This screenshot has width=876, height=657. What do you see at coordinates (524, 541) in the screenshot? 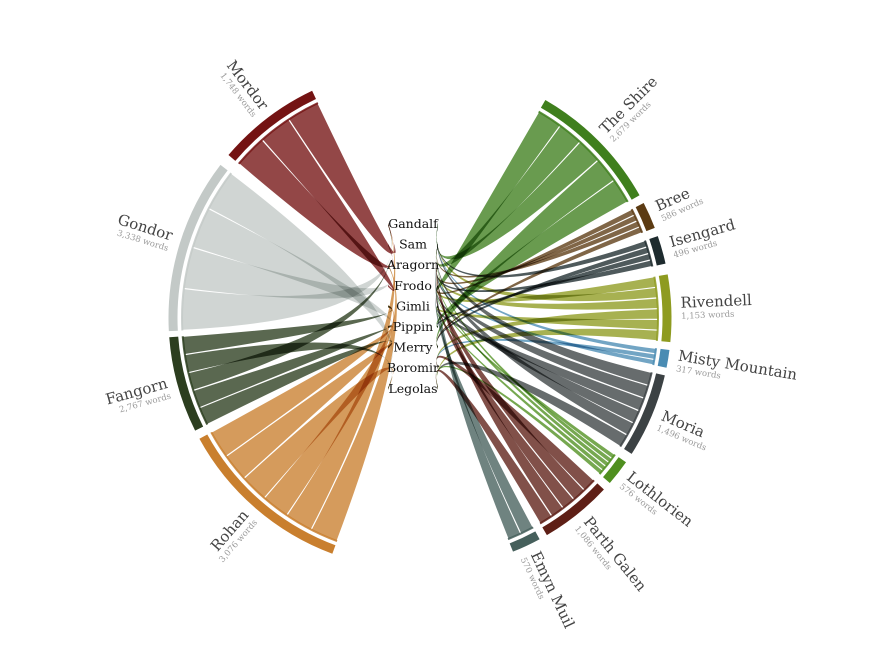
I see `location-arc-emyn-muil` at bounding box center [524, 541].